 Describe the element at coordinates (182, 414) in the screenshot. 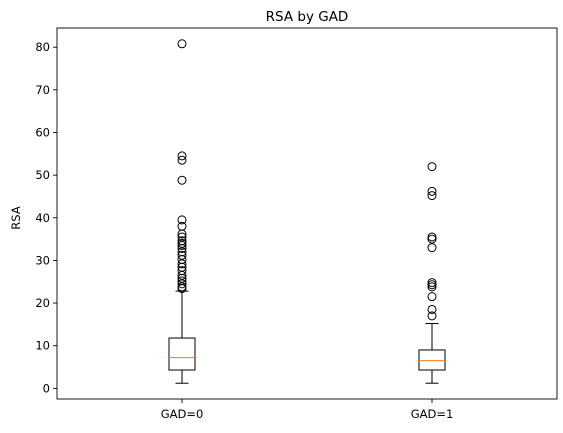

I see `x-tick-label: GAD=0` at that location.